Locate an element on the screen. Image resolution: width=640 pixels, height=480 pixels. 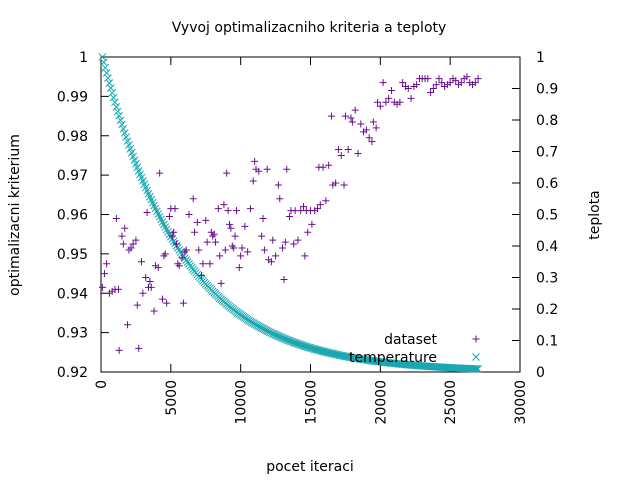
y-tick-label: 0.97 is located at coordinates (72, 176).